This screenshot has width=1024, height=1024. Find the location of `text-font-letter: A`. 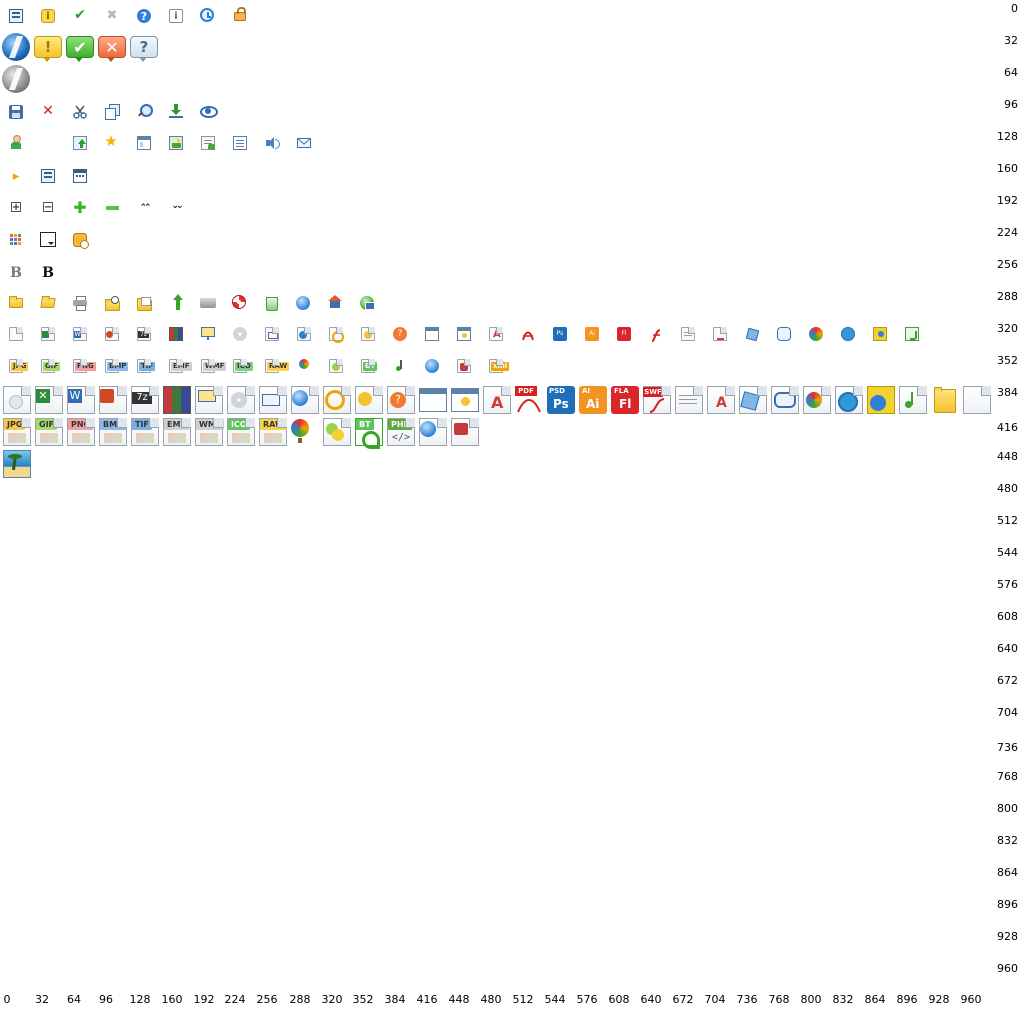

text-font-letter: A is located at coordinates (721, 403).